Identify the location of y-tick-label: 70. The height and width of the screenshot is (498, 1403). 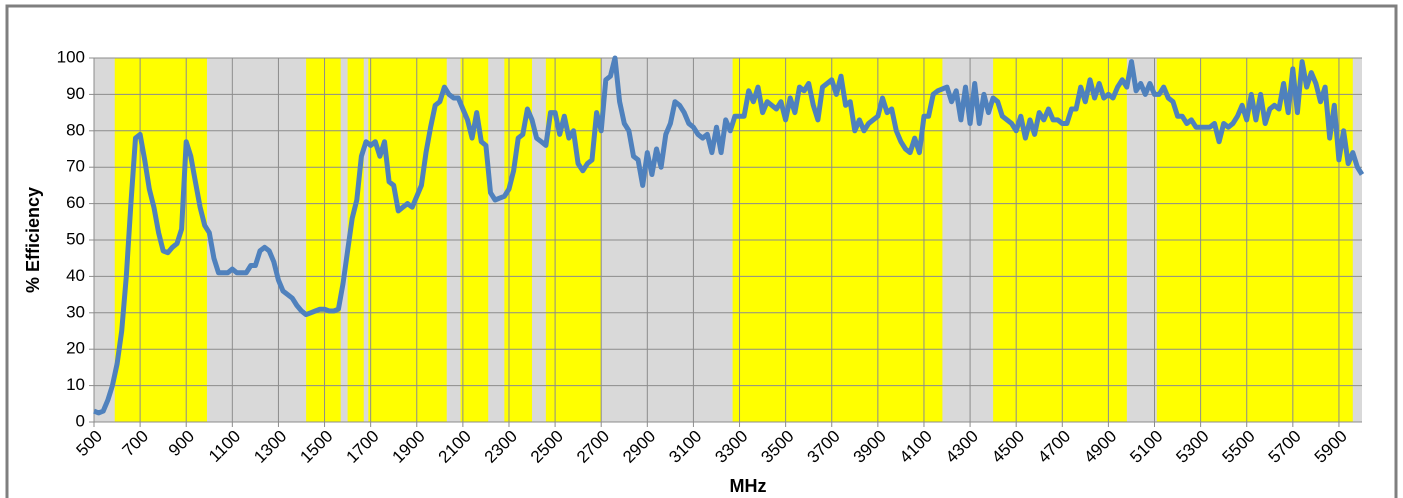
(75, 166).